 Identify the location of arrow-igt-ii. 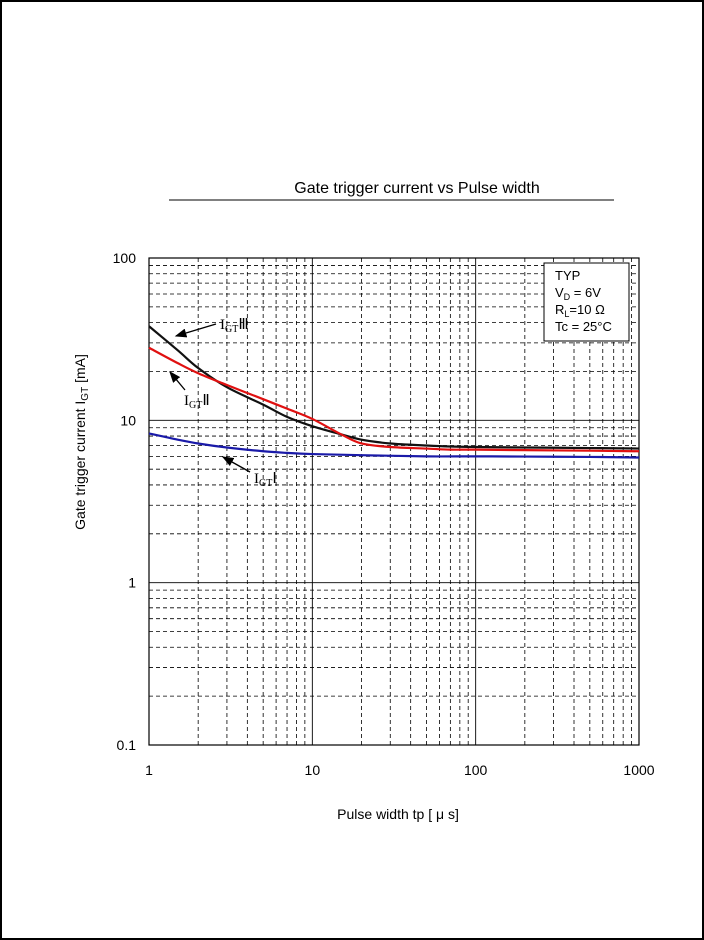
(177, 381).